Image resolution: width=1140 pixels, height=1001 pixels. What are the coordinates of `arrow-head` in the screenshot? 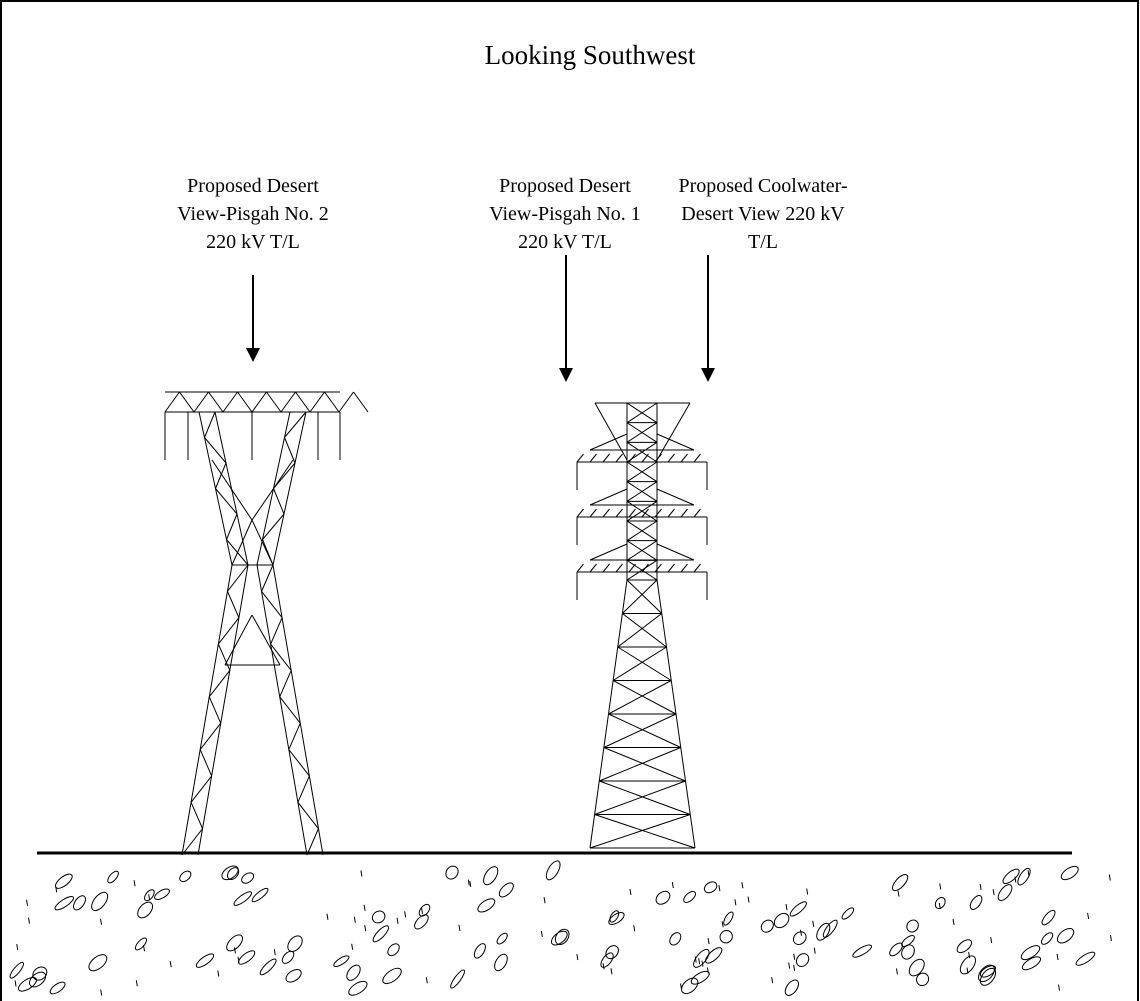 It's located at (253, 355).